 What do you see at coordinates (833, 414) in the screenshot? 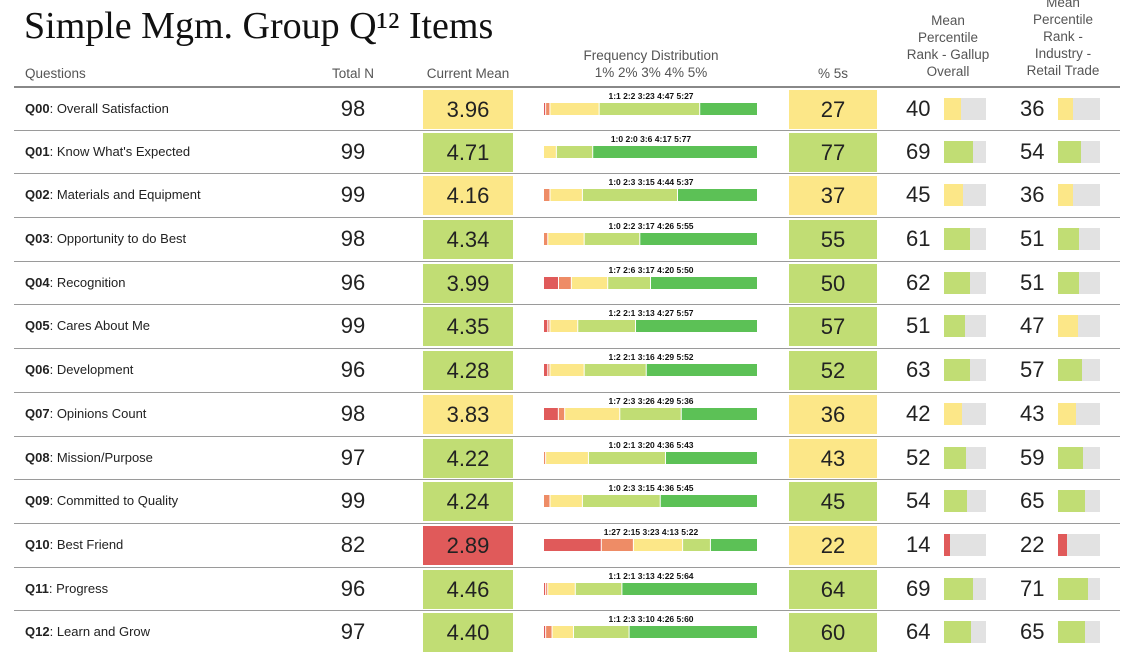
I see `pct-5s-value: 36` at bounding box center [833, 414].